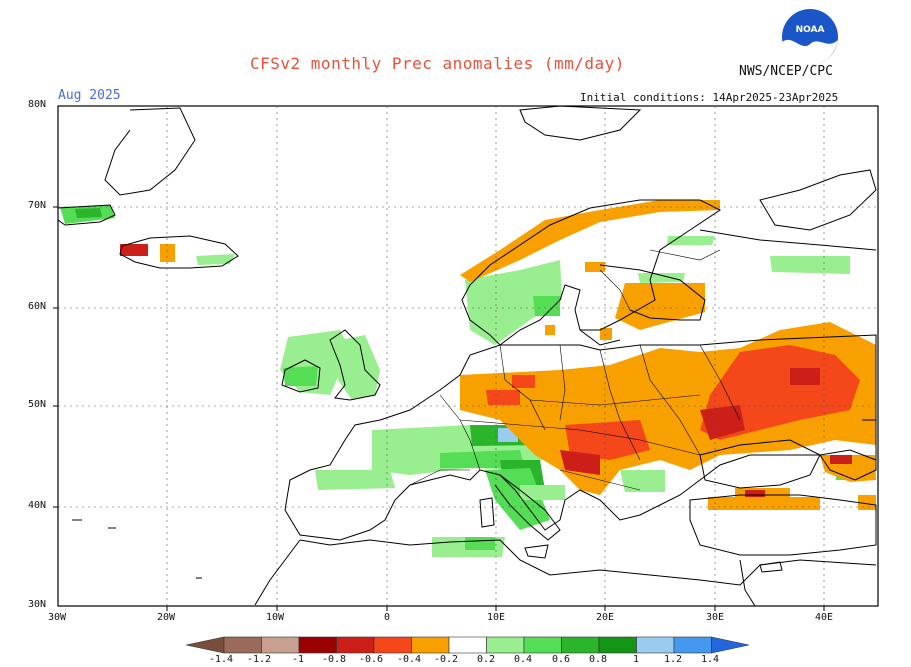  Describe the element at coordinates (166, 617) in the screenshot. I see `lon-label-20w: 20W` at that location.